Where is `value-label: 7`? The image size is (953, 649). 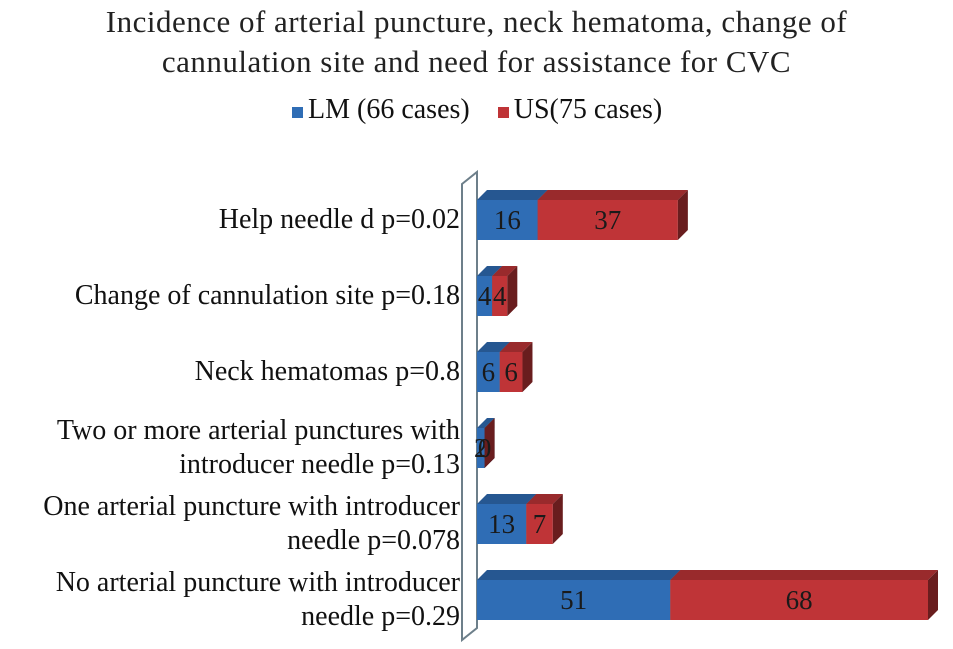 value-label: 7 is located at coordinates (540, 524).